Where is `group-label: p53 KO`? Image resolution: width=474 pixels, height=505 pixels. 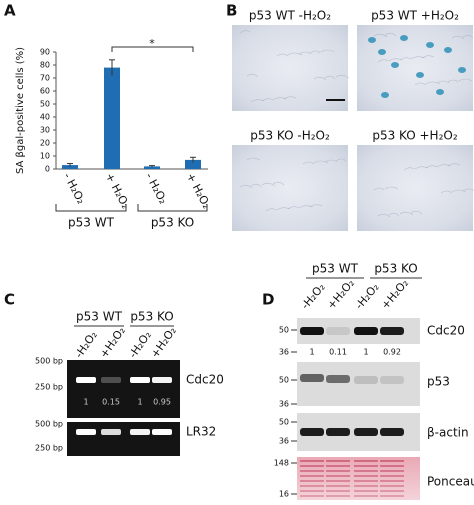 group-label: p53 KO is located at coordinates (151, 317).